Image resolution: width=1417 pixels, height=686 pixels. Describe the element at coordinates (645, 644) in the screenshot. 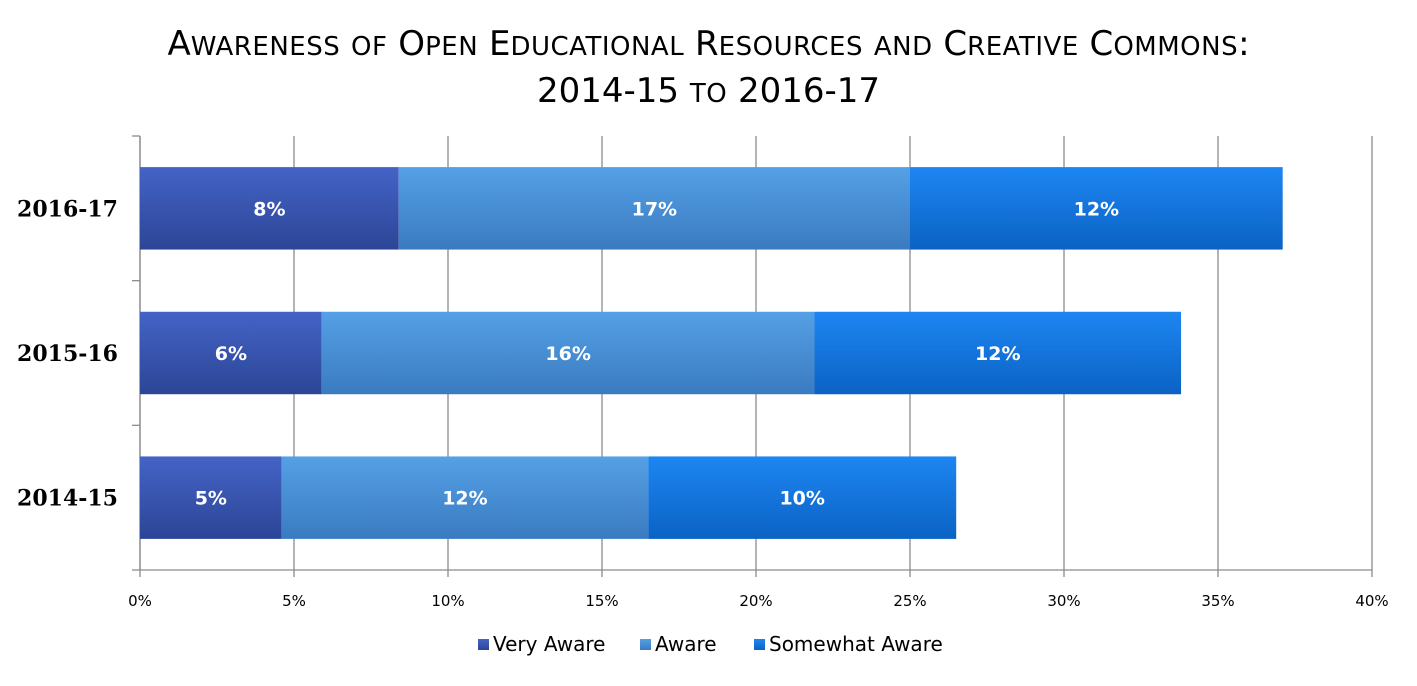

I see `legend-swatch-aware` at that location.